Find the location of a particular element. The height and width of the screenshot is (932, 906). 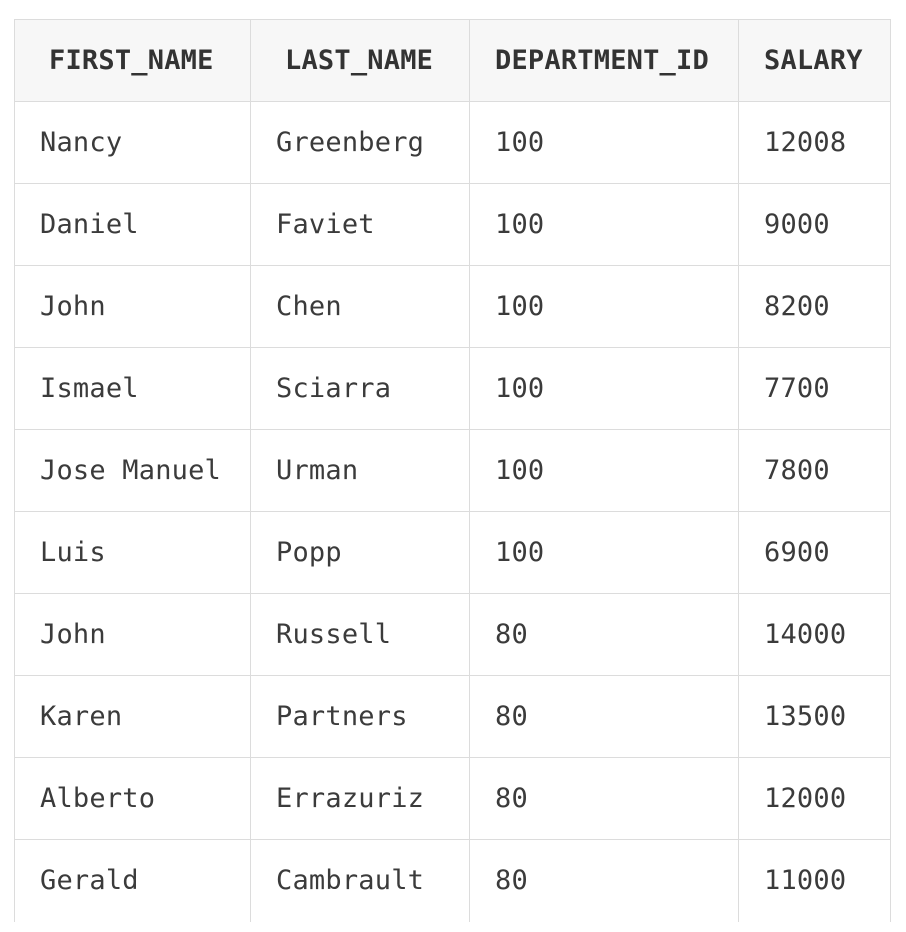

salary-cell: 7700 is located at coordinates (814, 388).